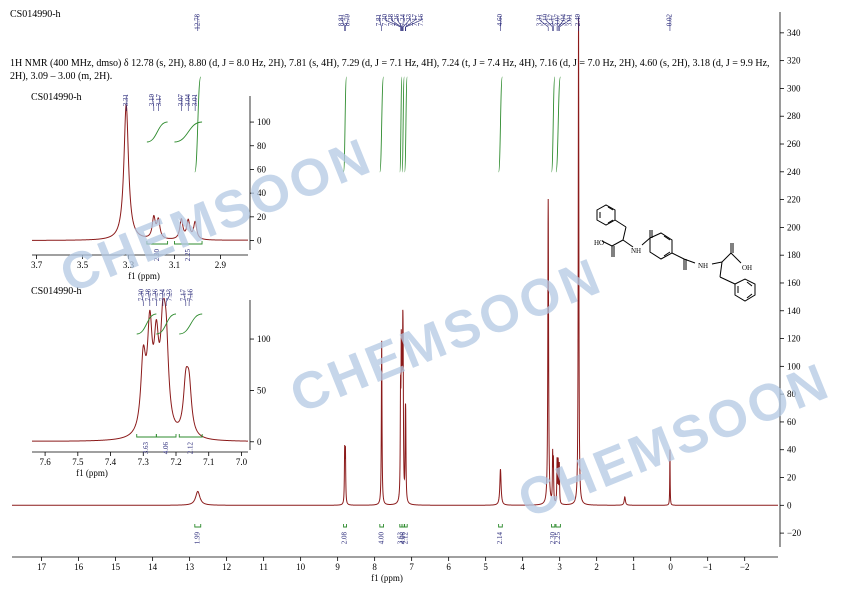  What do you see at coordinates (553, 538) in the screenshot?
I see `main-integral-value: 2.30` at bounding box center [553, 538].